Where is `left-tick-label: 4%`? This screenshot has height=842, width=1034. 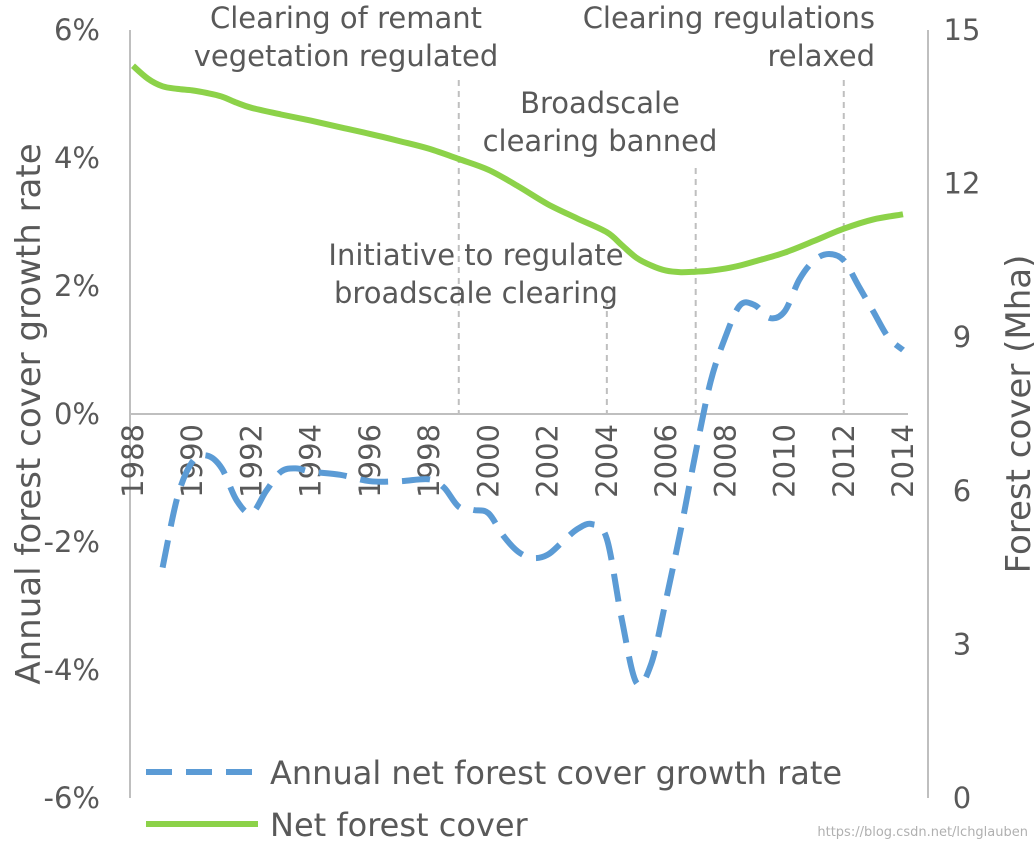 left-tick-label: 4% is located at coordinates (77, 158).